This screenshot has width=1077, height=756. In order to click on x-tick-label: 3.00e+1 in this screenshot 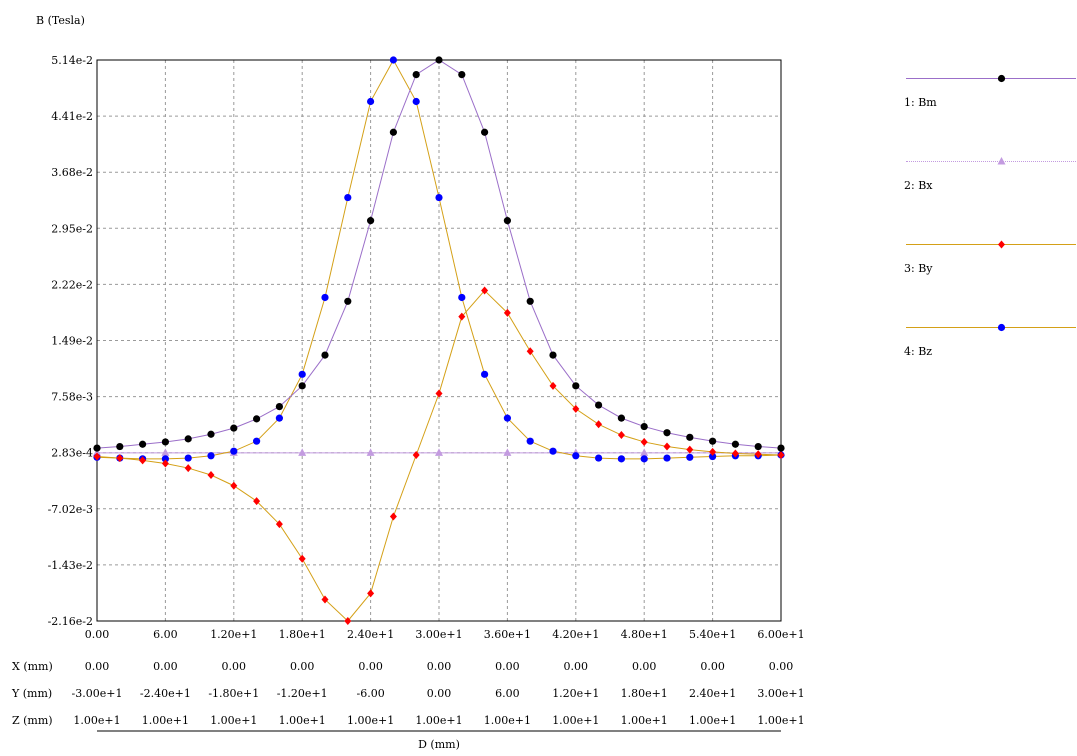, I will do `click(438, 634)`.